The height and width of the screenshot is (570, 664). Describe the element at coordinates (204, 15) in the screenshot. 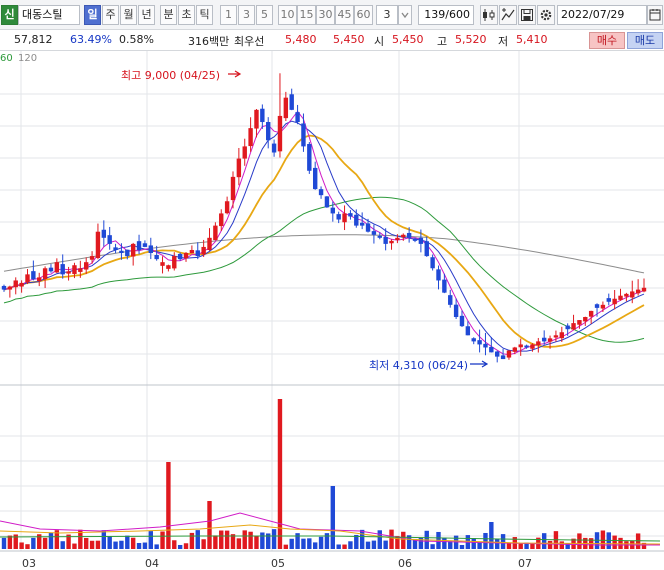

I see `period-tick-tab: 틱` at that location.